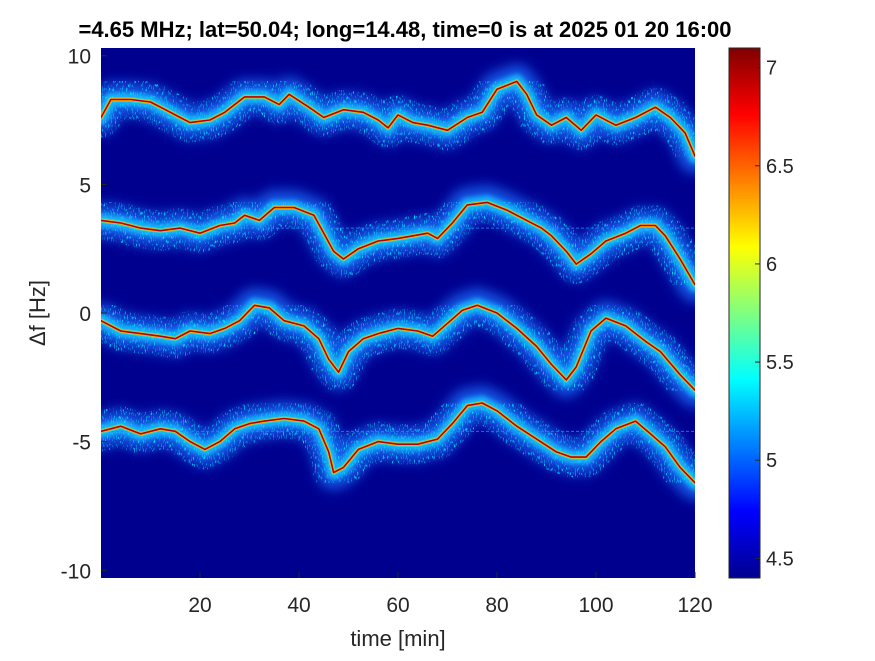 This screenshot has height=661, width=875. I want to click on colorbar-tick-label: 6.5, so click(780, 167).